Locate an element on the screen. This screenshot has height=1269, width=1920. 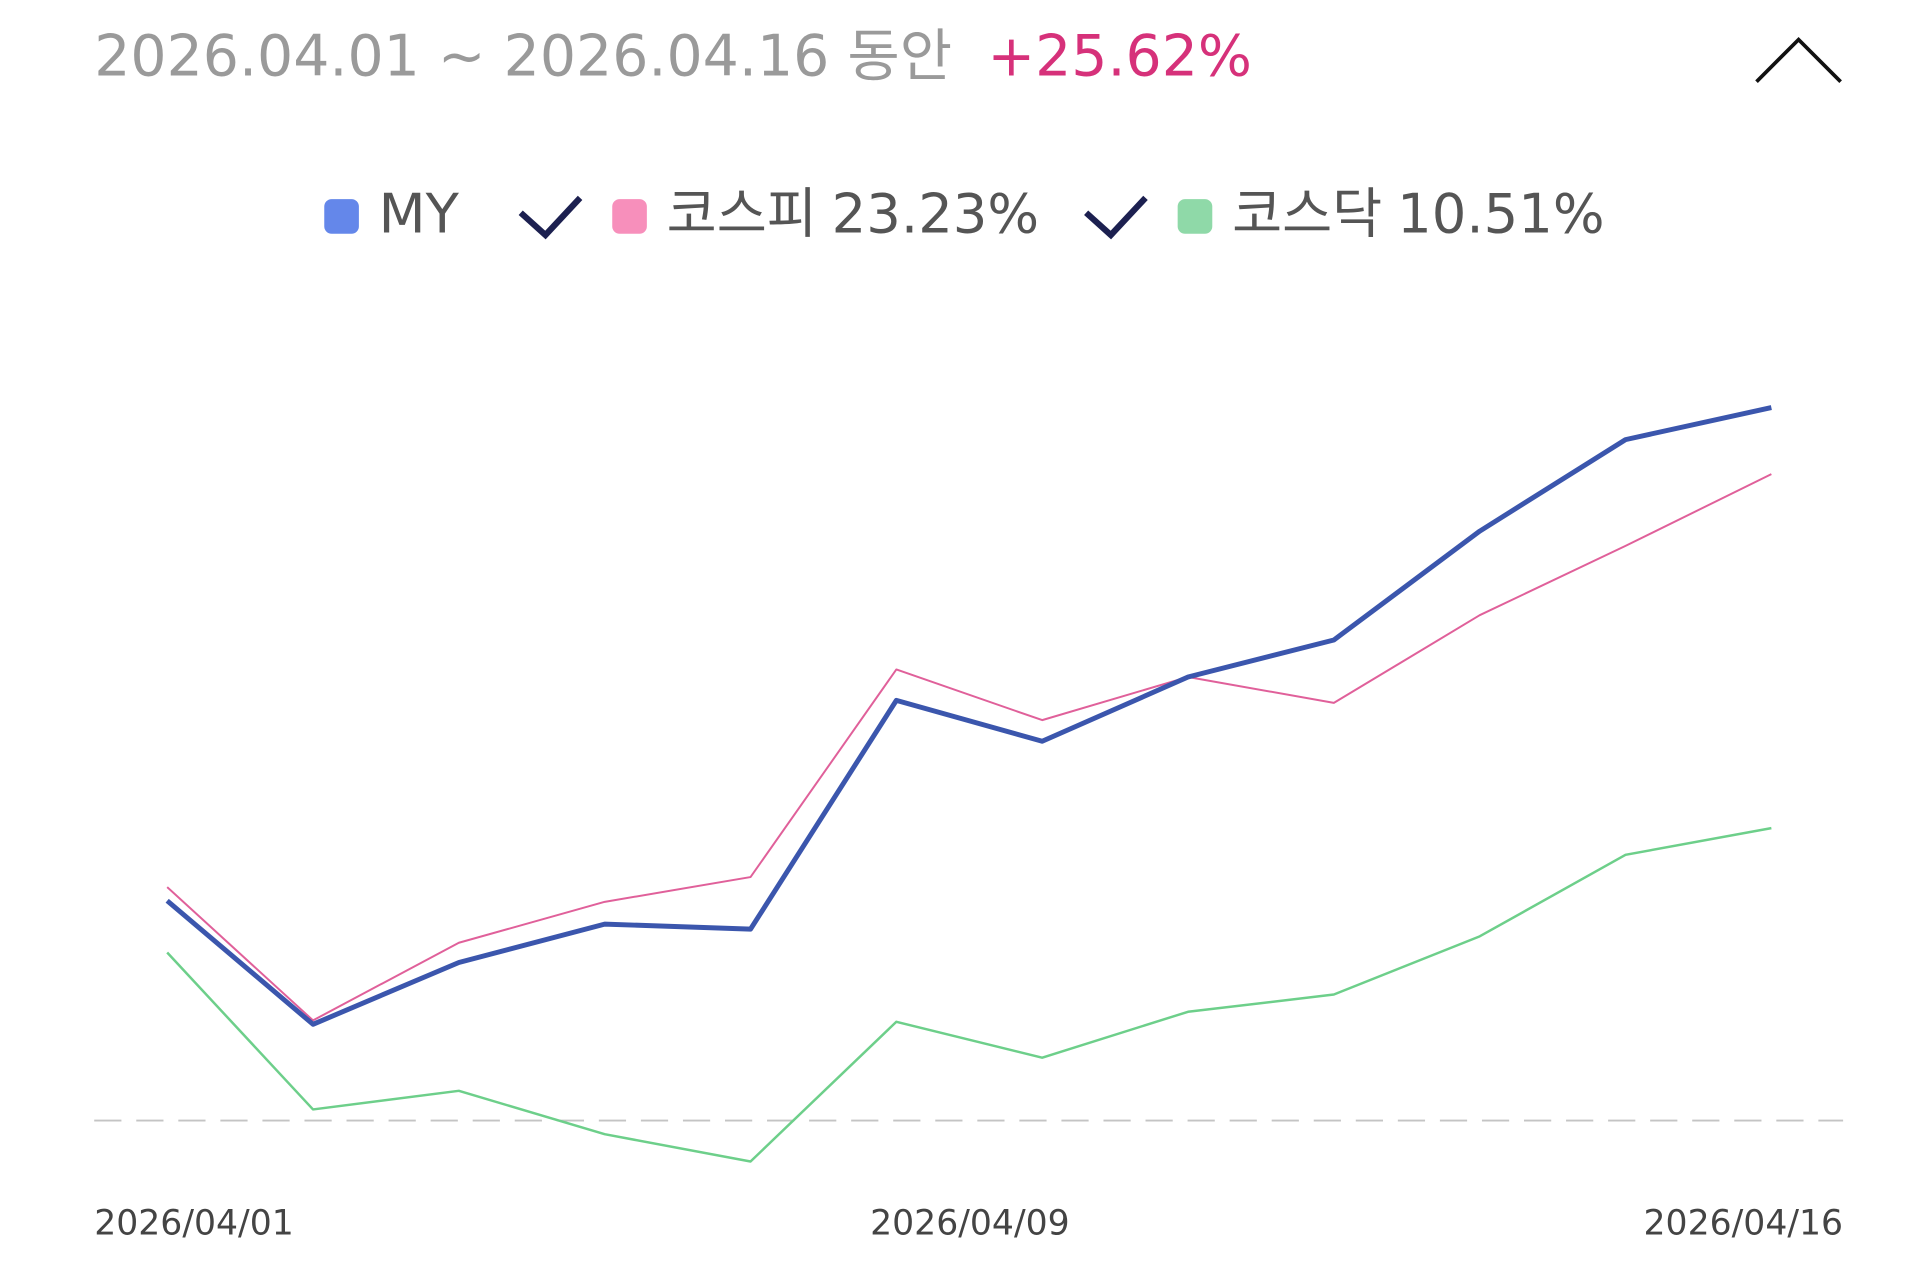
legend-label: MY is located at coordinates (419, 214).